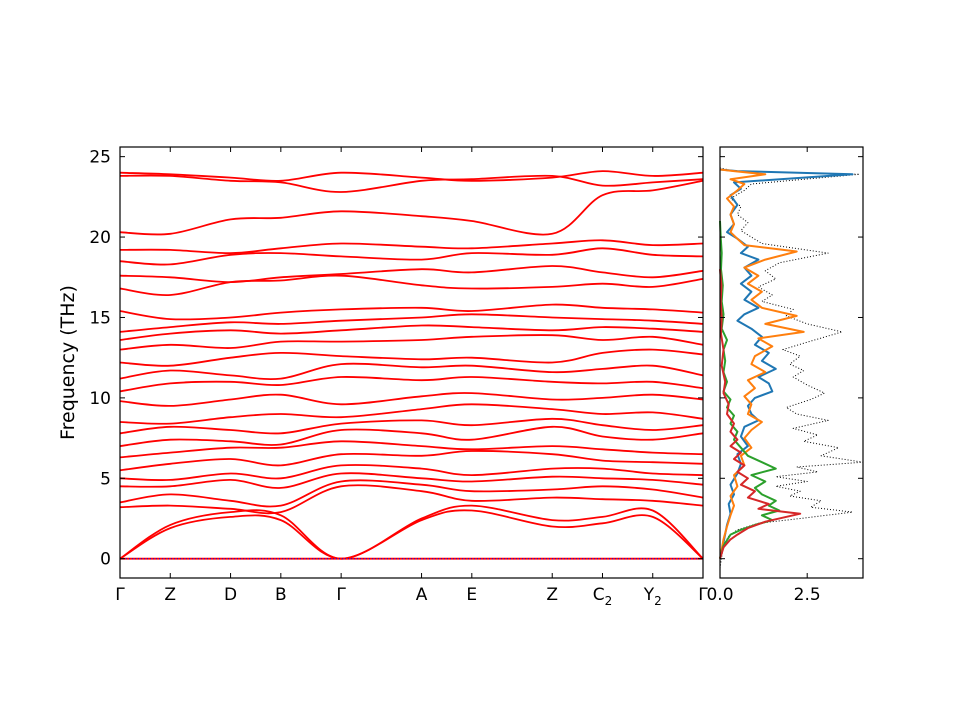 This screenshot has height=720, width=960. Describe the element at coordinates (105, 560) in the screenshot. I see `y-tick-label: 0` at that location.